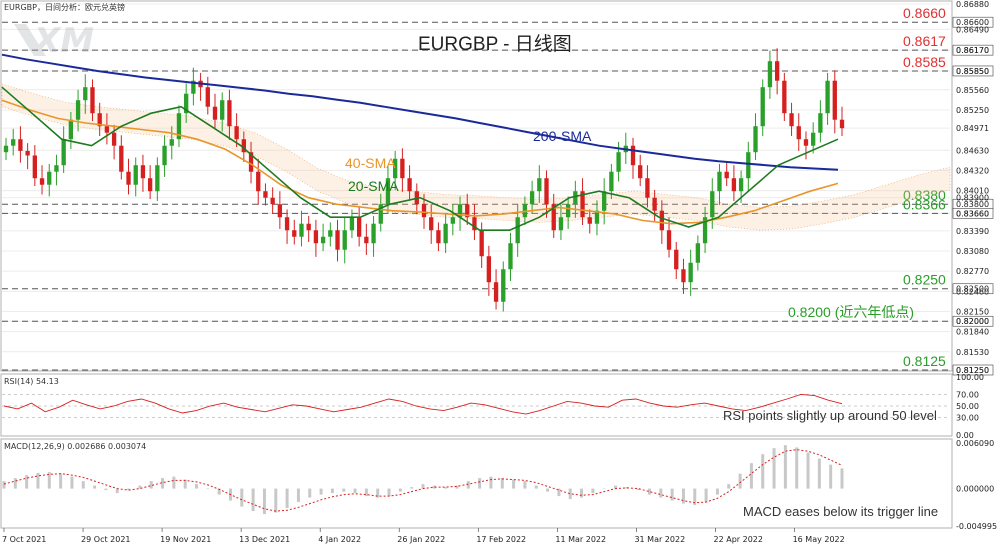  Describe the element at coordinates (924, 361) in the screenshot. I see `level-label: 0.8125` at that location.